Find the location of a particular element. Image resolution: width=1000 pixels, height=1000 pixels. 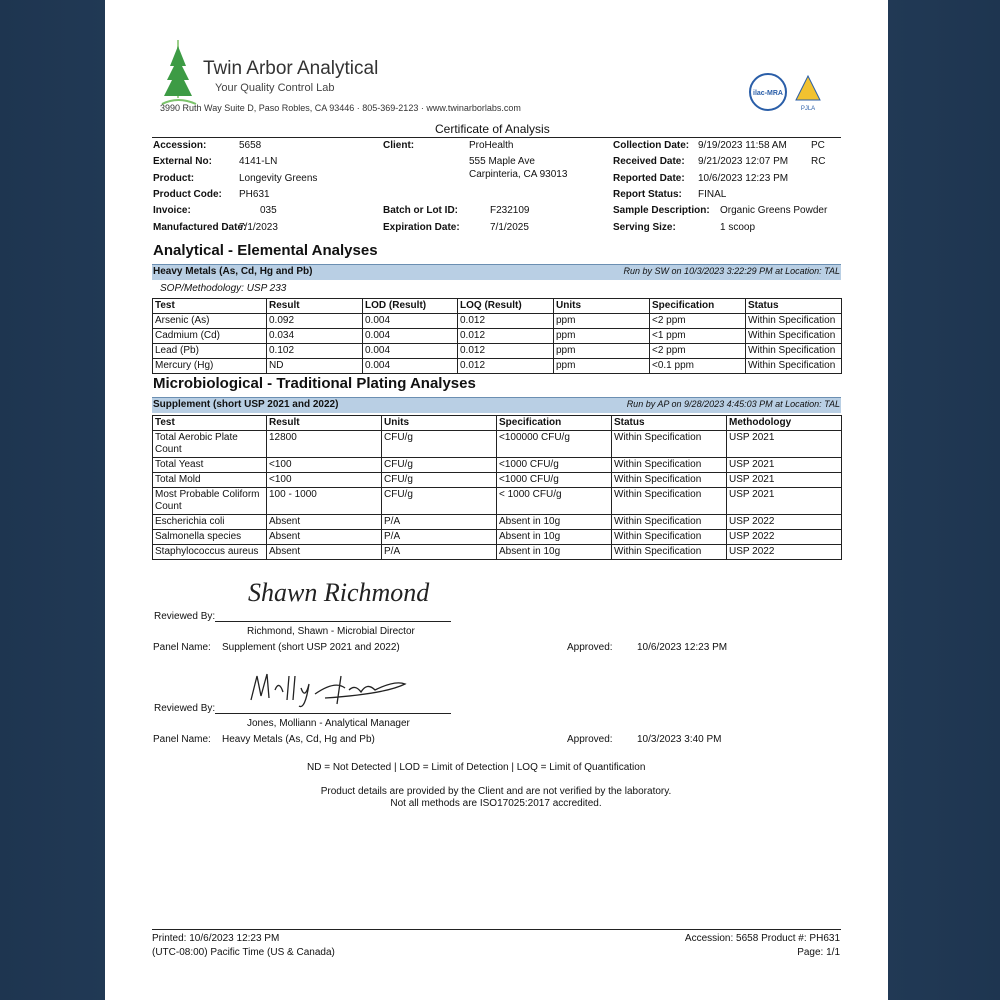

cell: 12800 is located at coordinates (324, 444).